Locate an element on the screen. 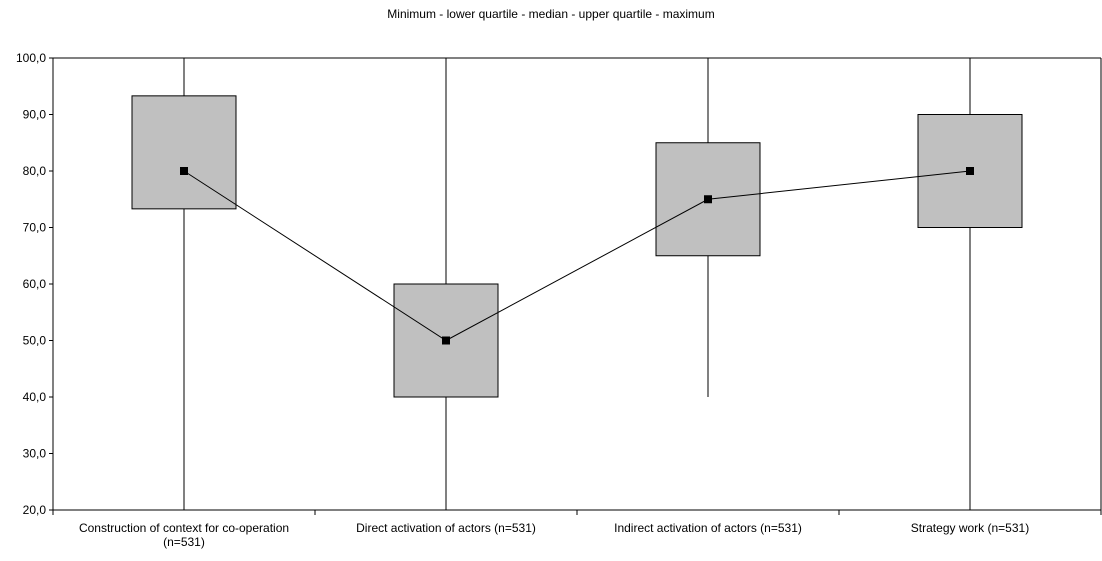 The width and height of the screenshot is (1102, 561). x-category-label: Construction of context for co-operation is located at coordinates (184, 528).